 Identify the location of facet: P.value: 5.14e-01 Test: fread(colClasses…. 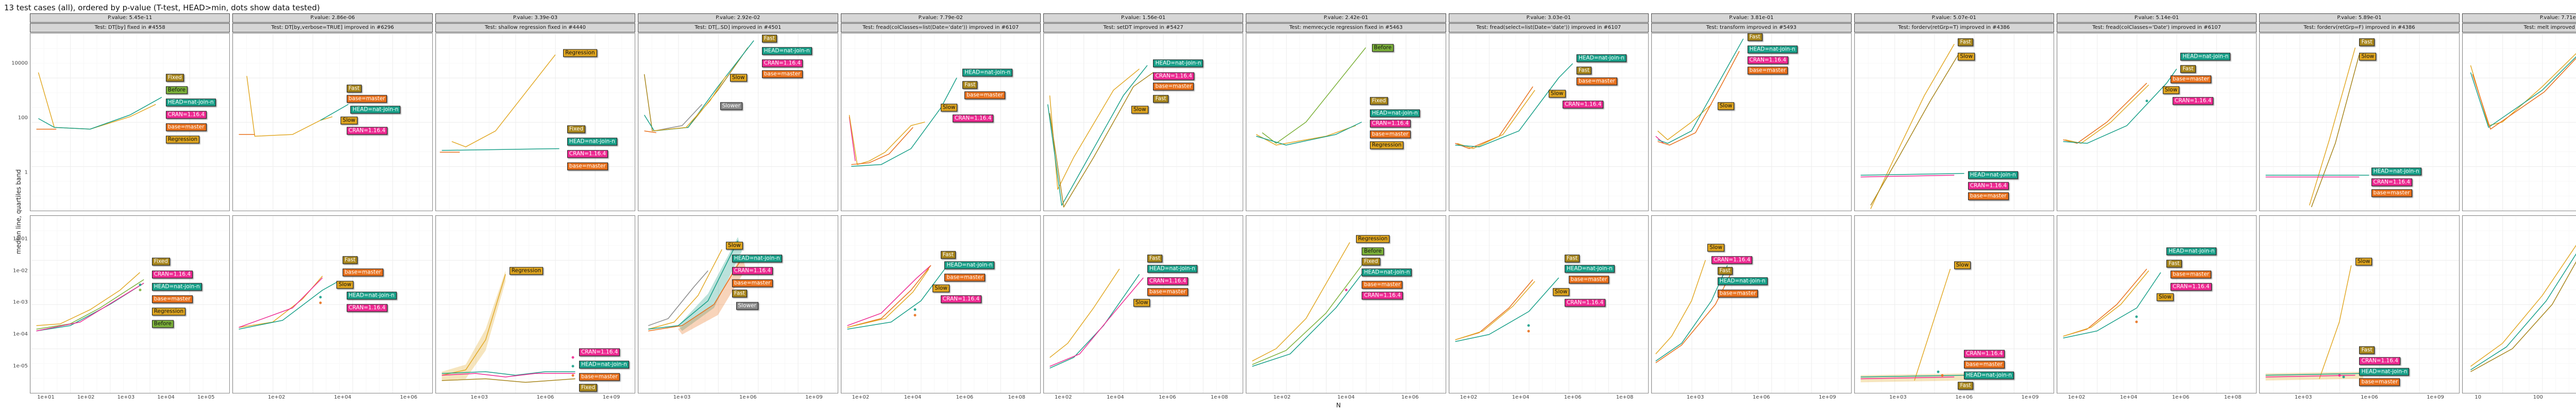
(2157, 207).